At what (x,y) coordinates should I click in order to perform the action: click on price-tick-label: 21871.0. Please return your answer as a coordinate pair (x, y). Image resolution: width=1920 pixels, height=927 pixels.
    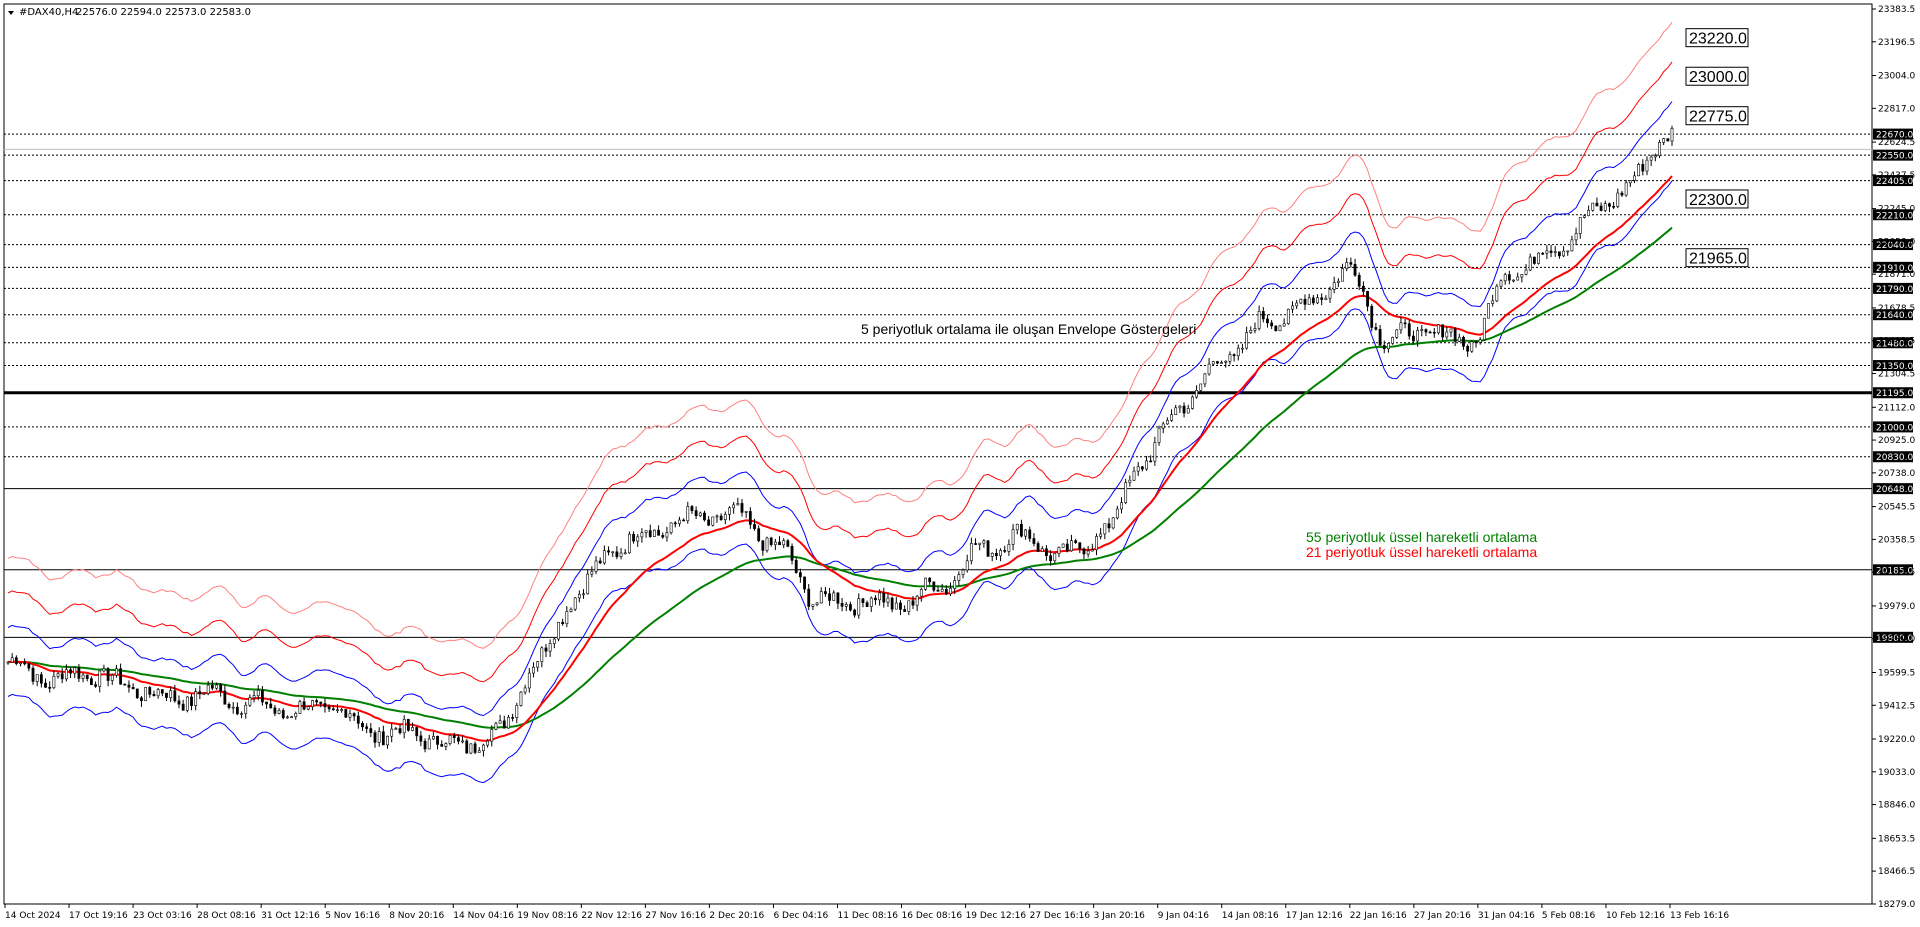
    Looking at the image, I should click on (1896, 275).